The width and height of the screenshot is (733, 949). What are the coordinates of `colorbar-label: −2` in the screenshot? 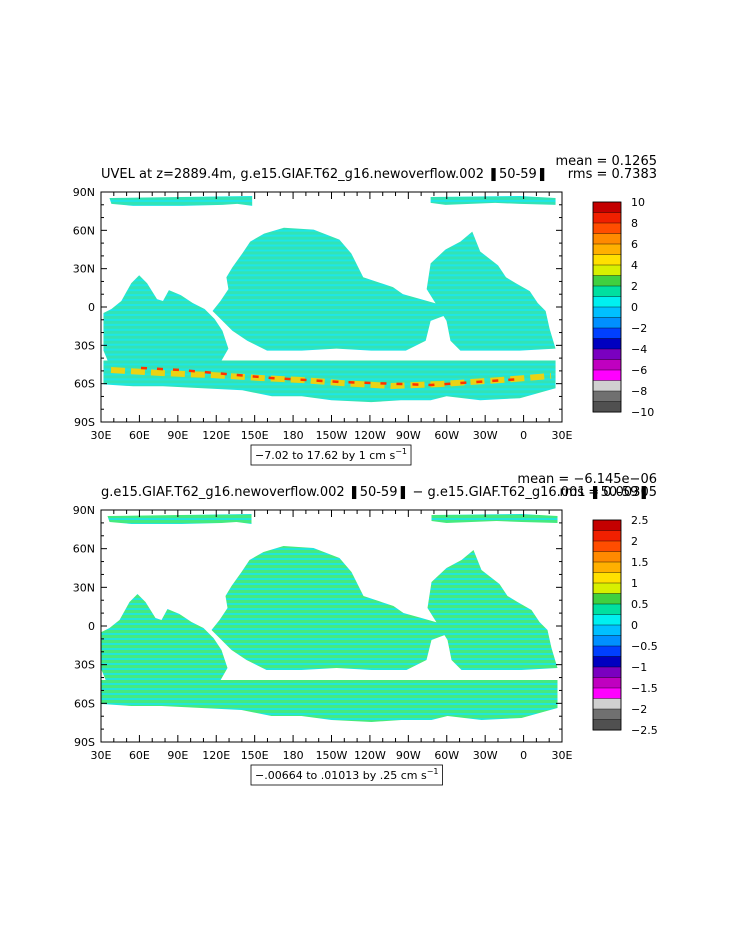 It's located at (639, 328).